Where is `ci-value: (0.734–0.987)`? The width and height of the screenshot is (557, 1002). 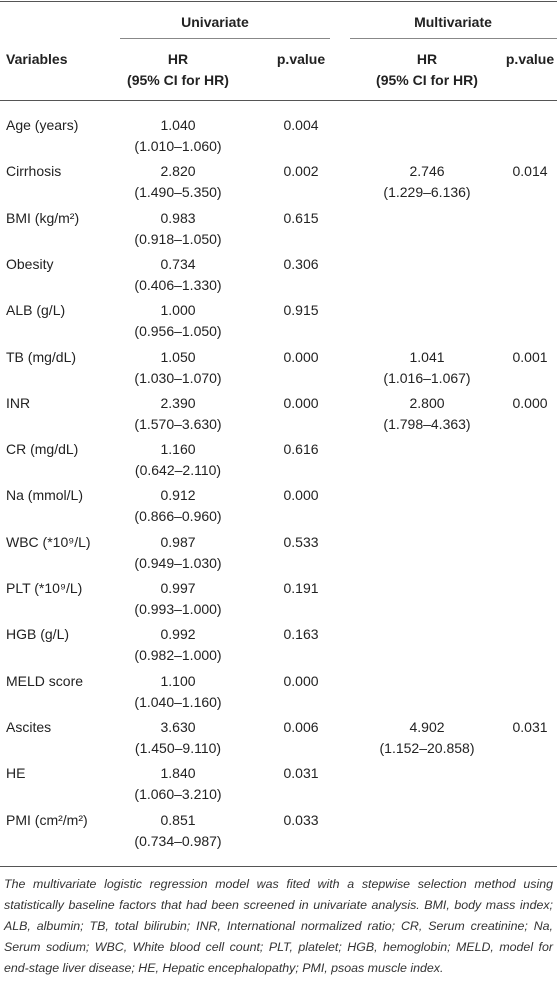
ci-value: (0.734–0.987) is located at coordinates (178, 840).